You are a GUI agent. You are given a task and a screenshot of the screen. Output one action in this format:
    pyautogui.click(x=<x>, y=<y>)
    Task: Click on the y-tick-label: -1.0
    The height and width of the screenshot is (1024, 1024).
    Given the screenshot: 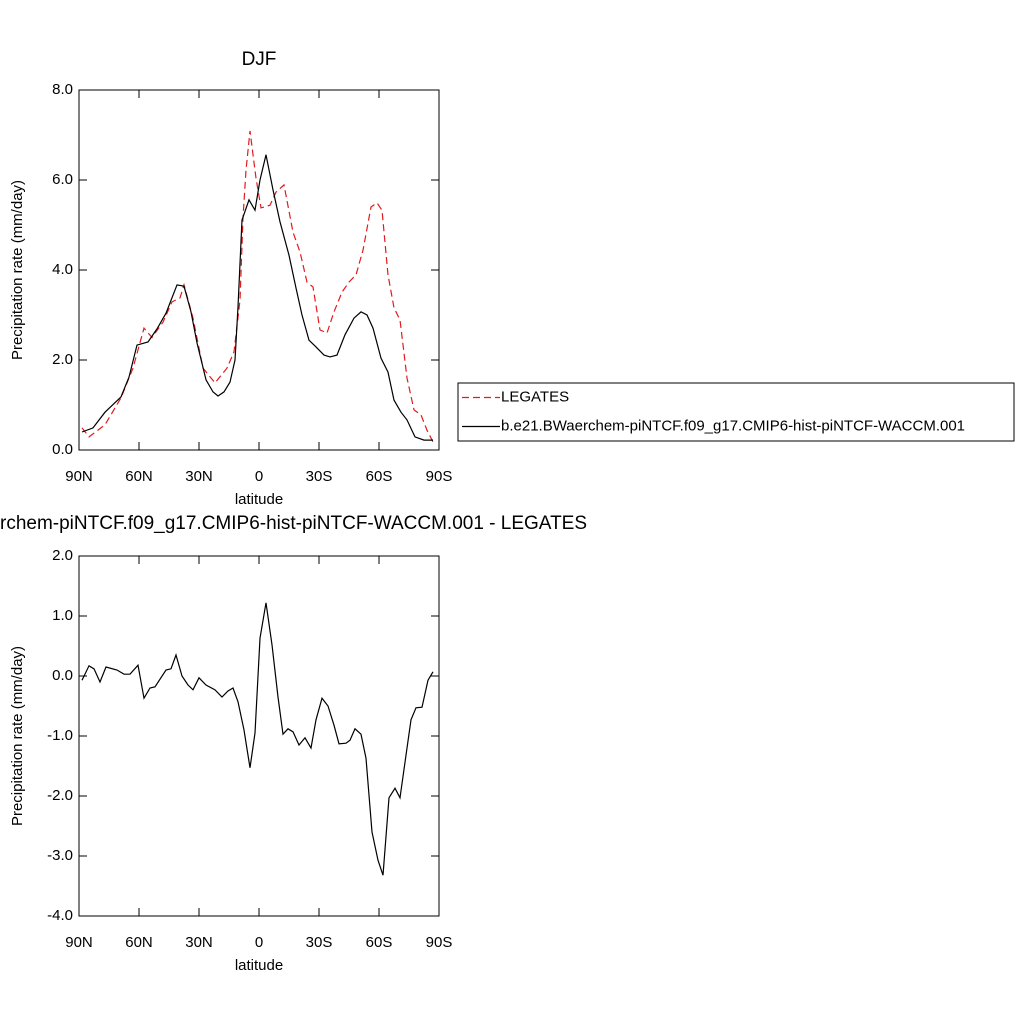 What is the action you would take?
    pyautogui.click(x=60, y=735)
    